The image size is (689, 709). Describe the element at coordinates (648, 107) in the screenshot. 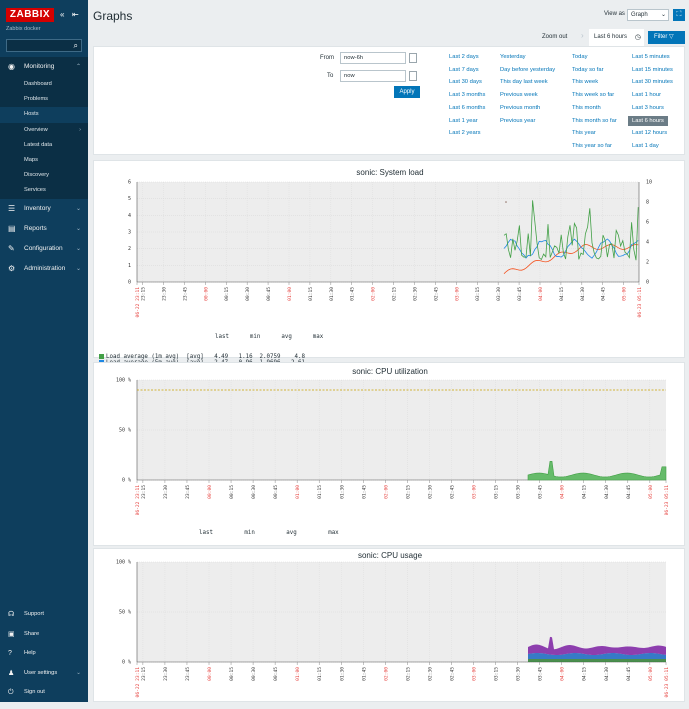

I see `quick-range-link: Last 3 hours` at that location.